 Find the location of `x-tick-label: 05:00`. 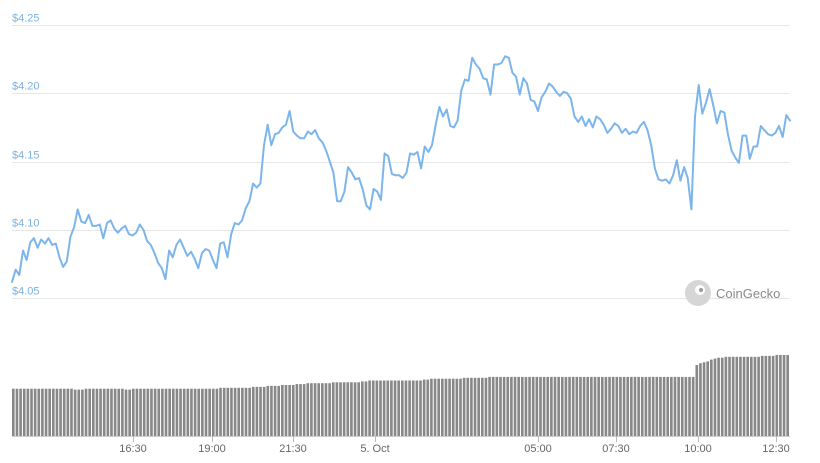

x-tick-label: 05:00 is located at coordinates (538, 449).